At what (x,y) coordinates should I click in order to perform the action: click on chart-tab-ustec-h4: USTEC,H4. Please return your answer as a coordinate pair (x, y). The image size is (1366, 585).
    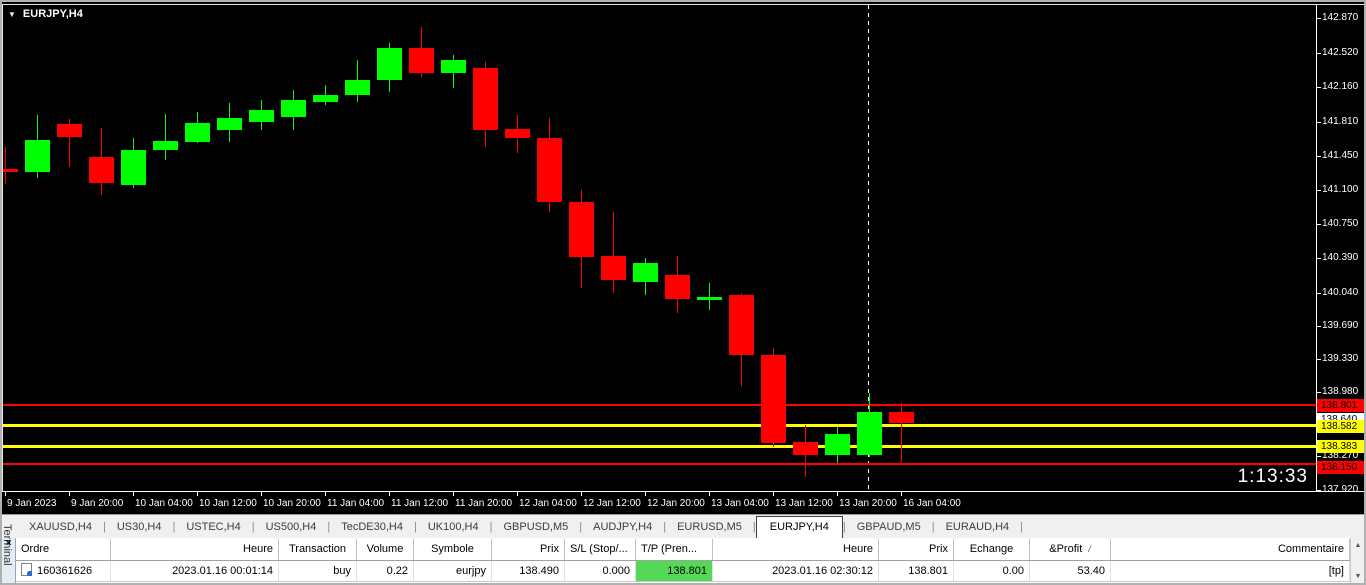
    Looking at the image, I should click on (213, 526).